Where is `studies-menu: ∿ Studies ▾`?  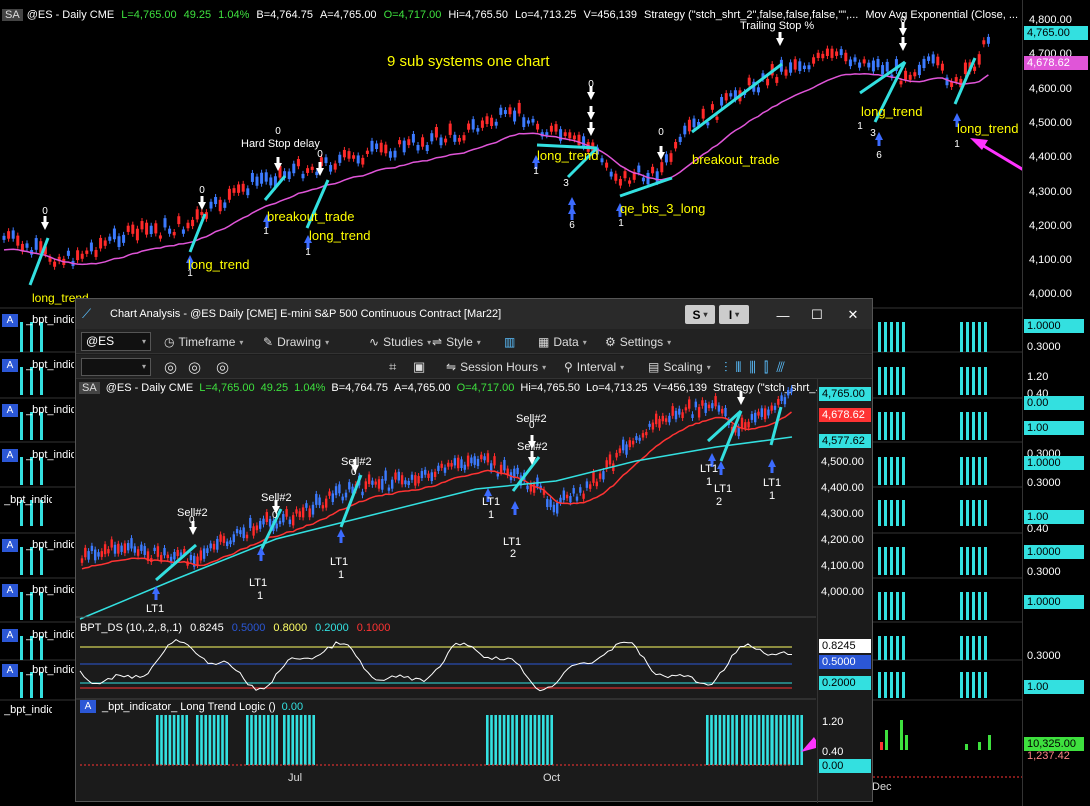 studies-menu: ∿ Studies ▾ is located at coordinates (400, 342).